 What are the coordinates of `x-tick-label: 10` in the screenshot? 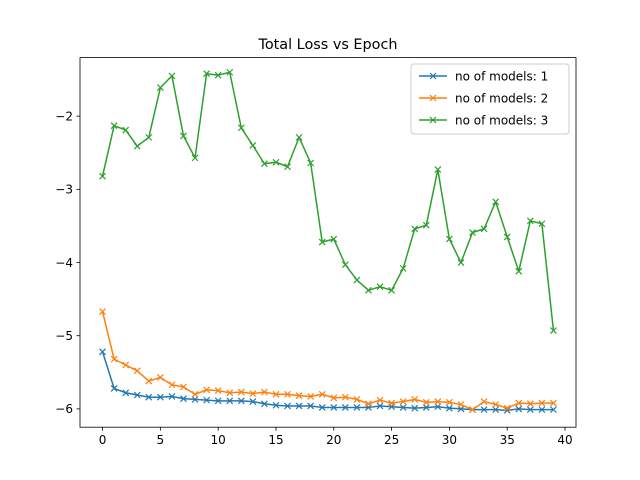 It's located at (218, 440).